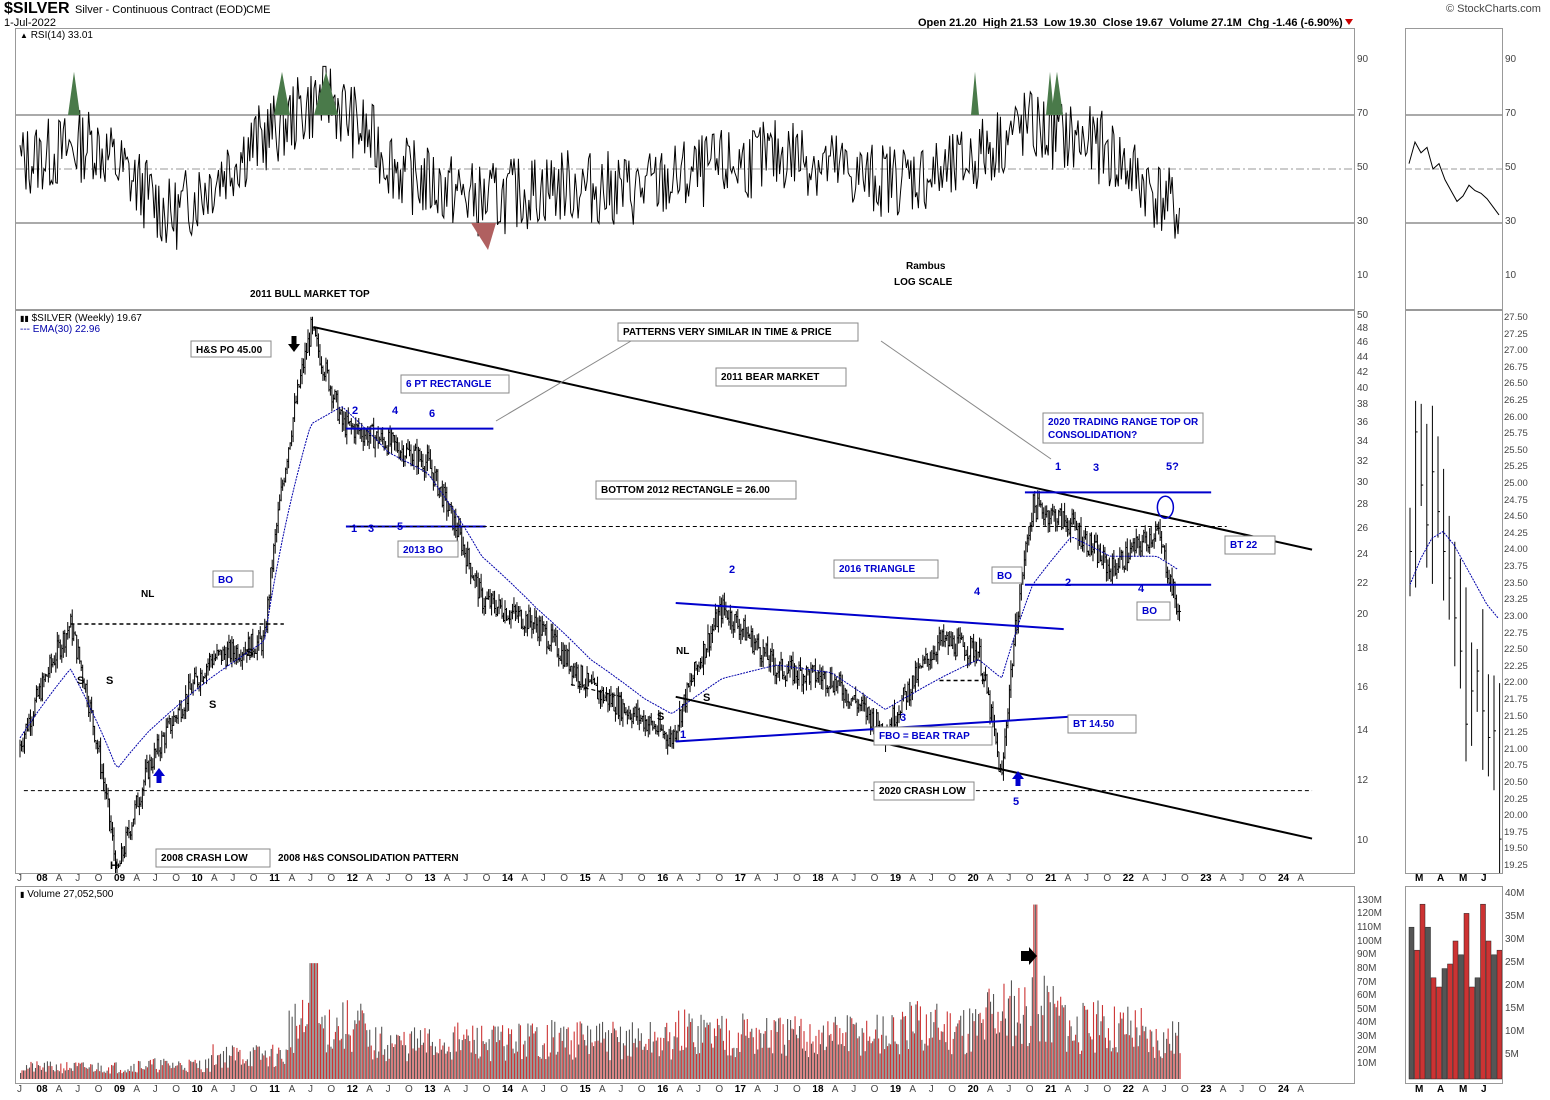  What do you see at coordinates (1515, 893) in the screenshot?
I see `zoom-volume-tick: 40M` at bounding box center [1515, 893].